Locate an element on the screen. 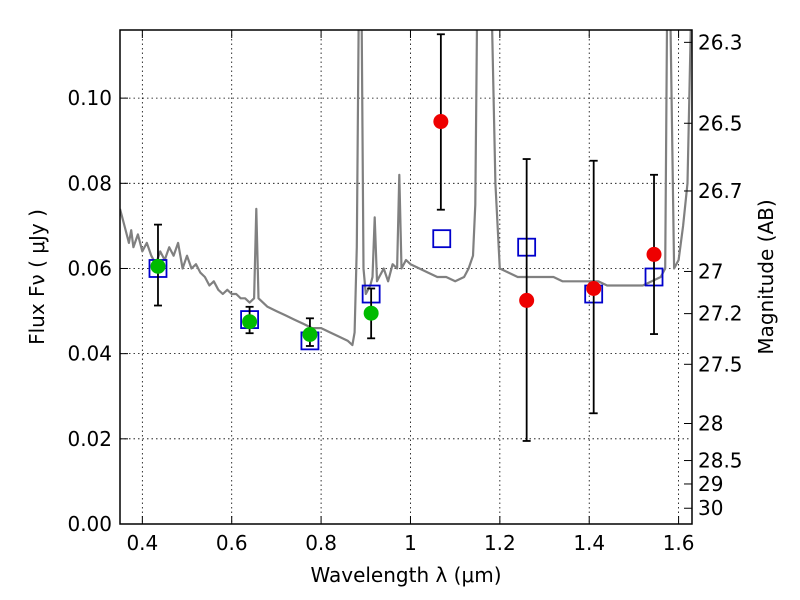 The width and height of the screenshot is (800, 600). x-tick-label: 0.8 is located at coordinates (321, 543).